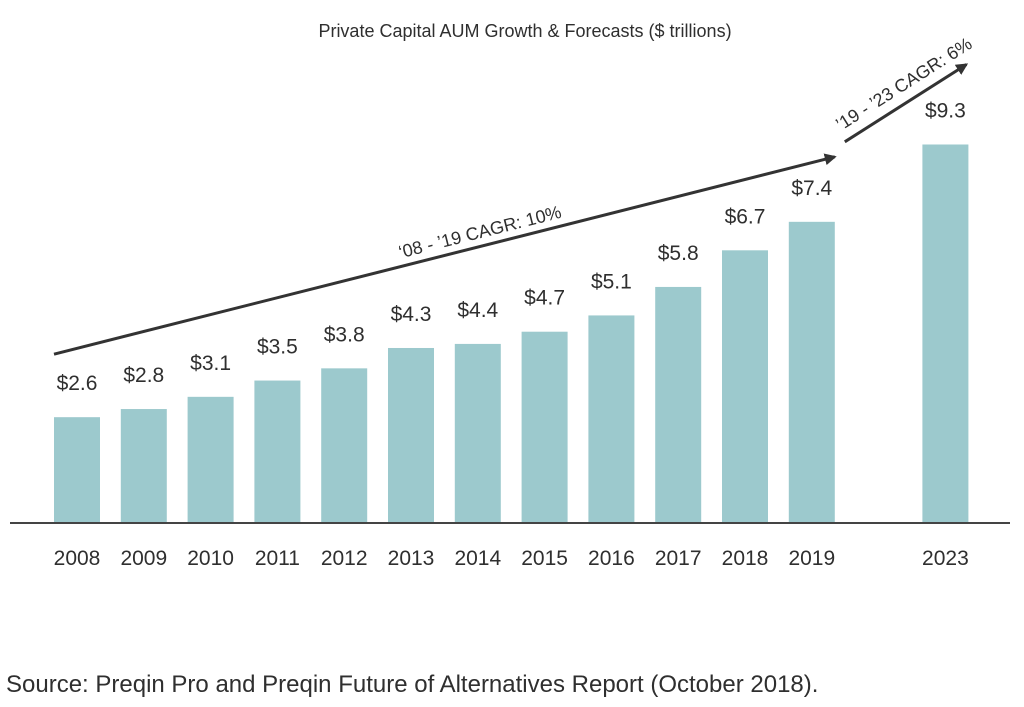 The width and height of the screenshot is (1024, 707). Describe the element at coordinates (210, 558) in the screenshot. I see `x-tick-label-2010: 2010` at that location.